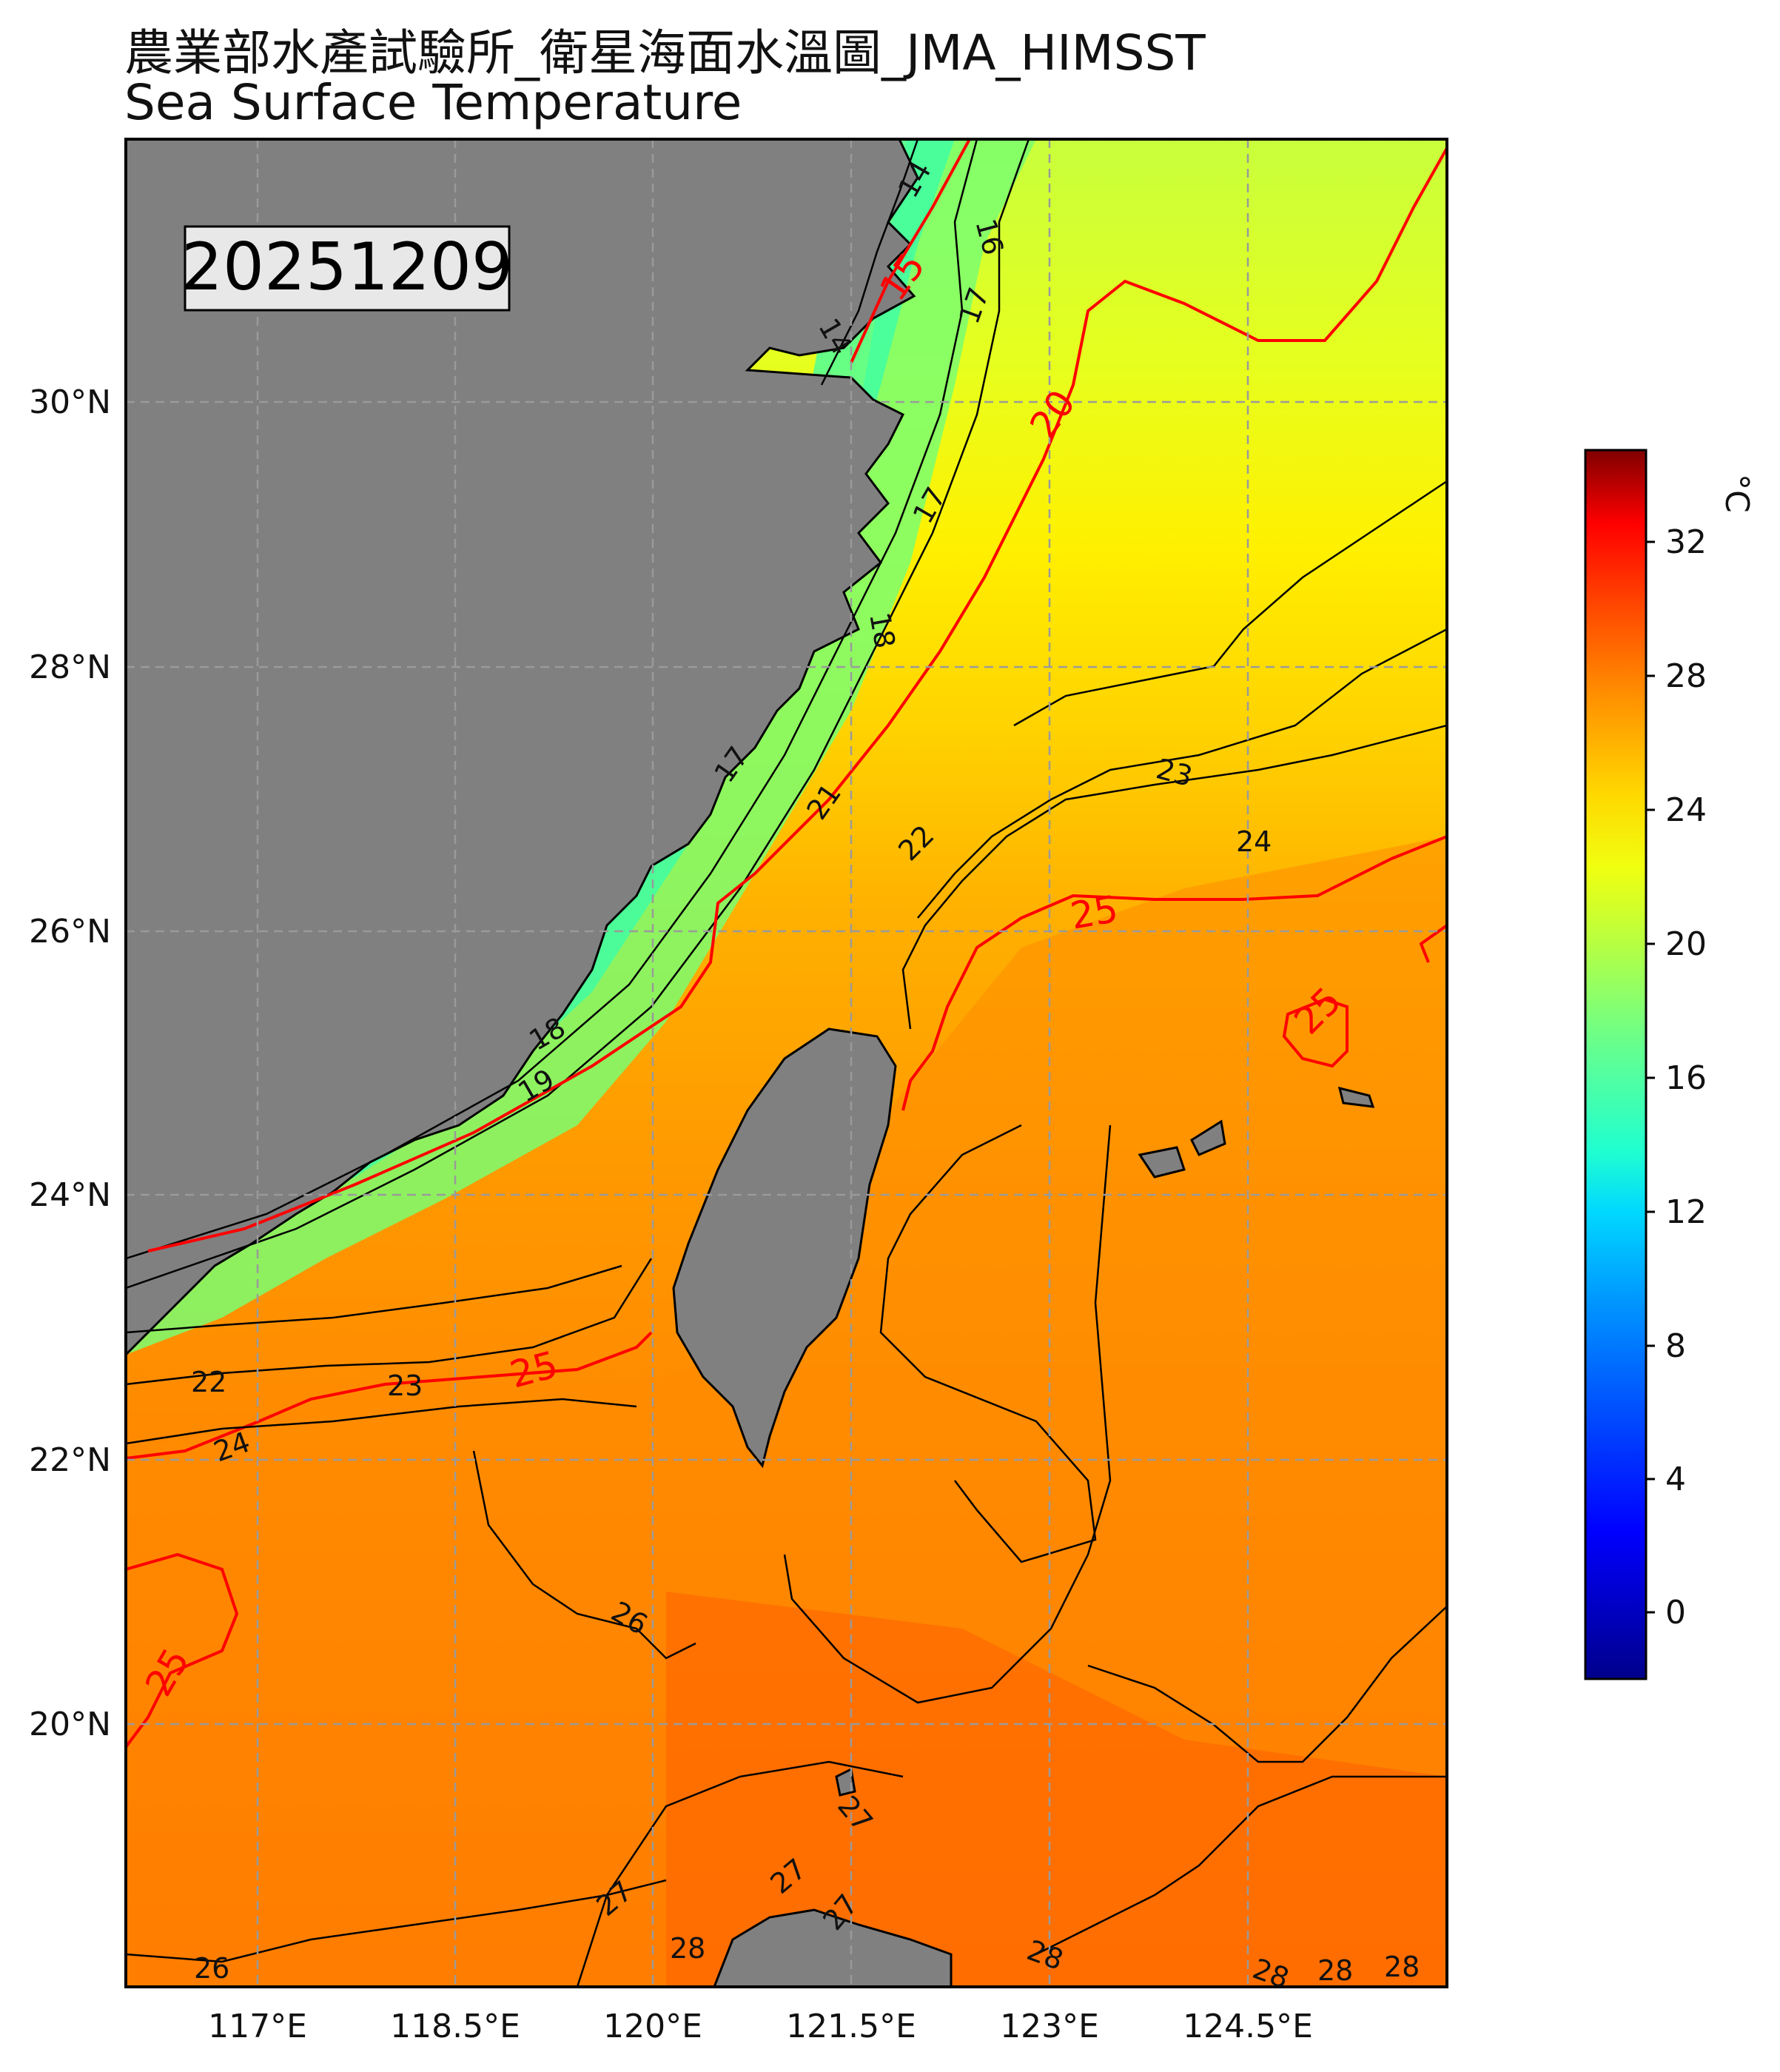  I want to click on colorbar-tick-label: 16, so click(1686, 1078).